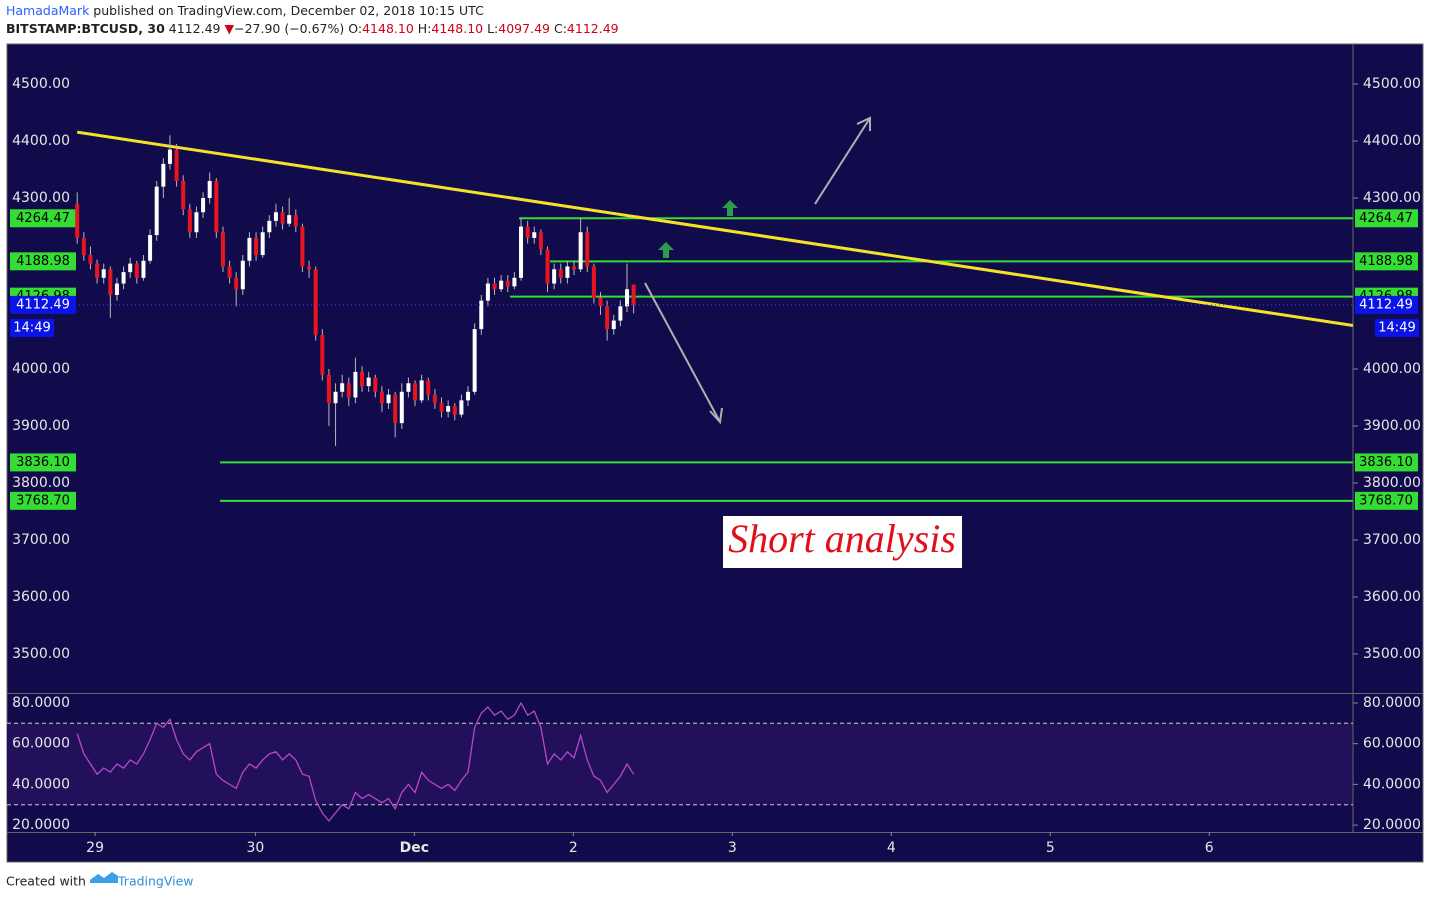 The height and width of the screenshot is (899, 1430). I want to click on rsi-tick-label: 60.0000, so click(41, 744).